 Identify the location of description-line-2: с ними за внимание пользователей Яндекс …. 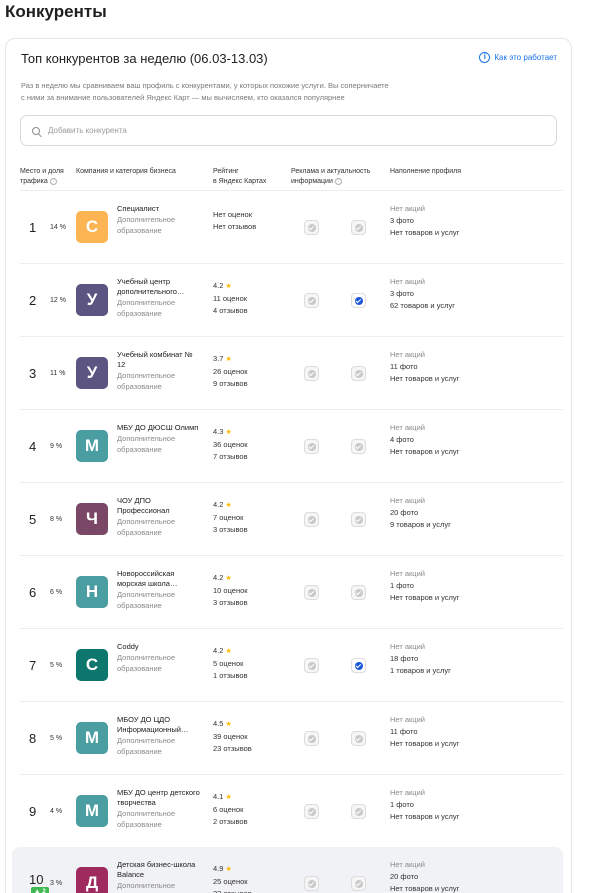
(183, 97).